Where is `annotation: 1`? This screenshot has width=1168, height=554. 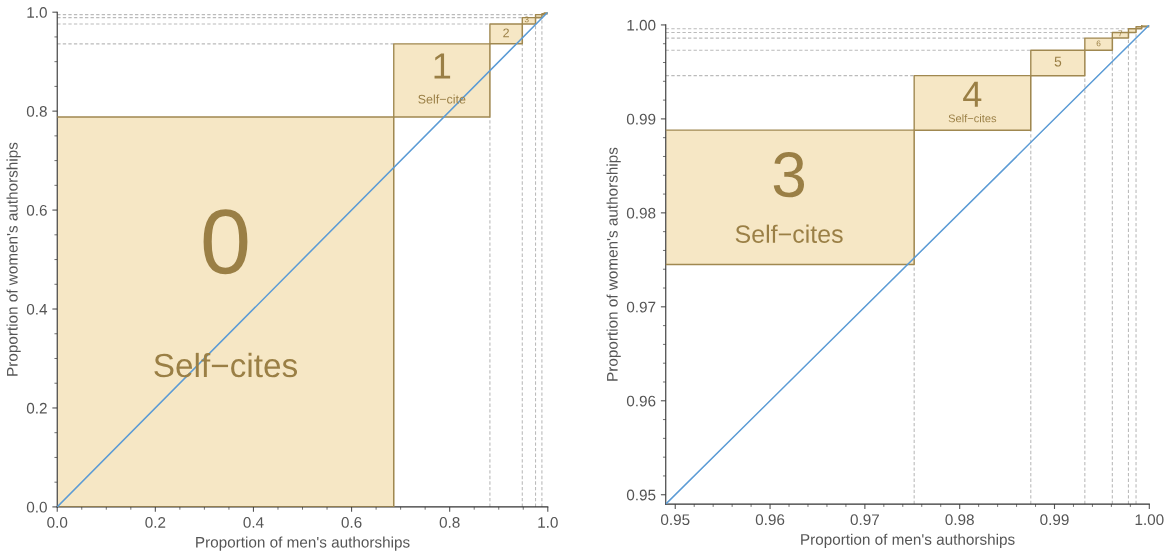 annotation: 1 is located at coordinates (442, 66).